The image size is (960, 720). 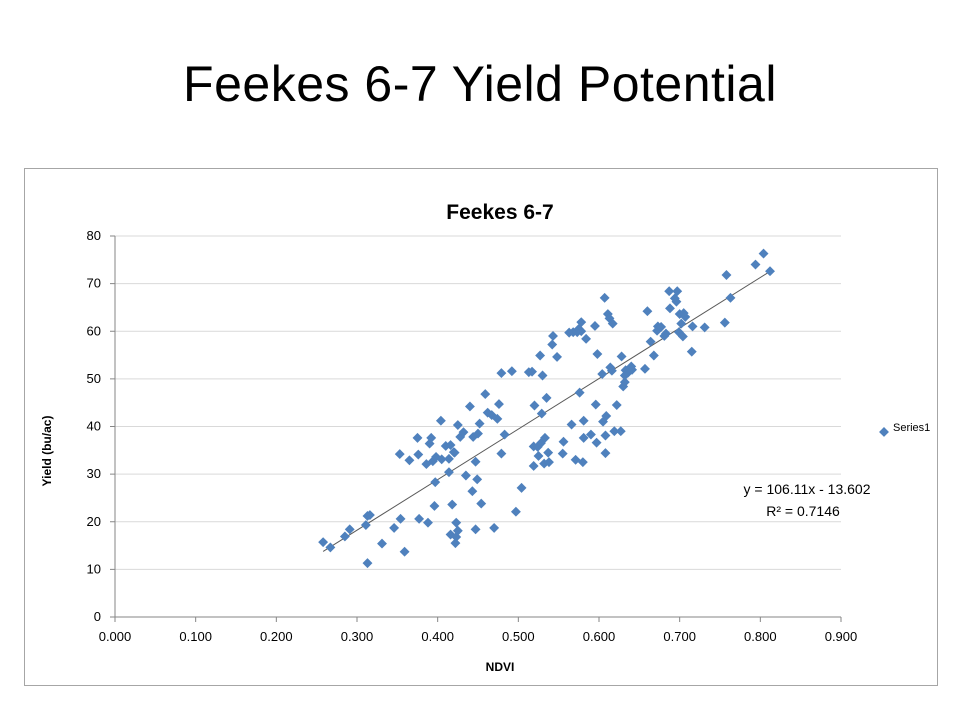 I want to click on chart-title: Feekes 6-7, so click(x=499, y=212).